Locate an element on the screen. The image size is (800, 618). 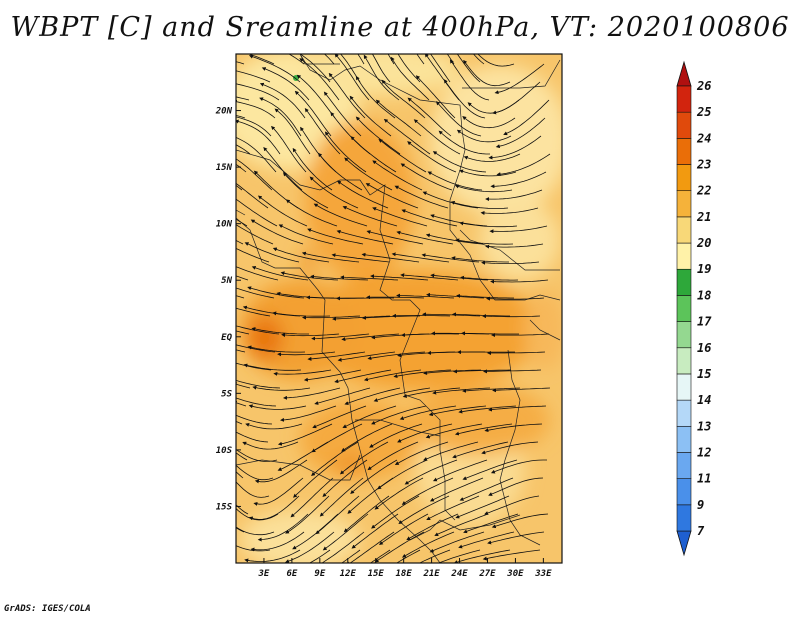
x-tick-label: 27E is located at coordinates (487, 574).